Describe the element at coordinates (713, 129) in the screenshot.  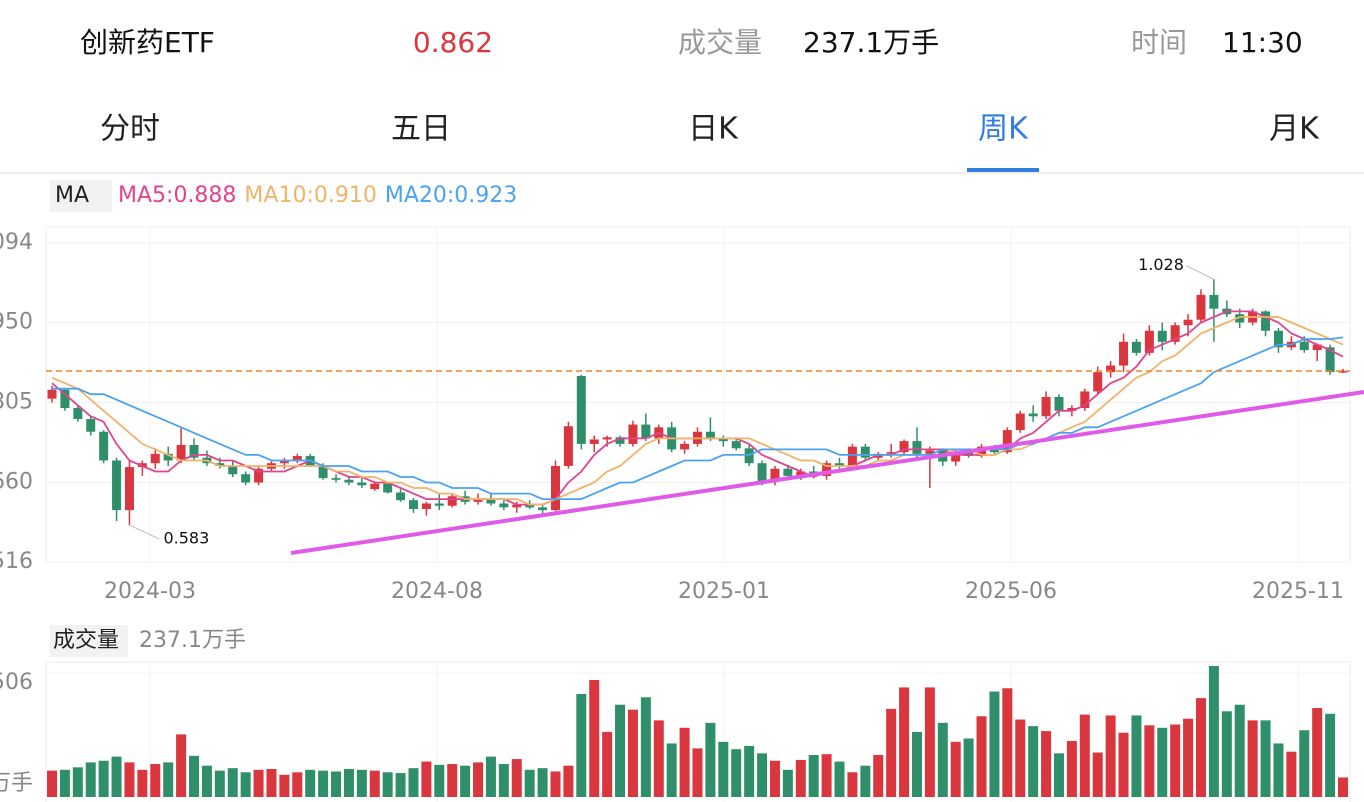
I see `tab: 日K` at that location.